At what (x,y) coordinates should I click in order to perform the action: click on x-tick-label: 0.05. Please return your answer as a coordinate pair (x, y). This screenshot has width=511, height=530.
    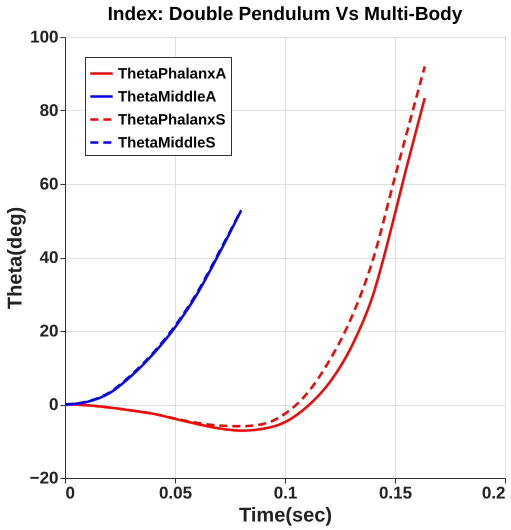
    Looking at the image, I should click on (175, 493).